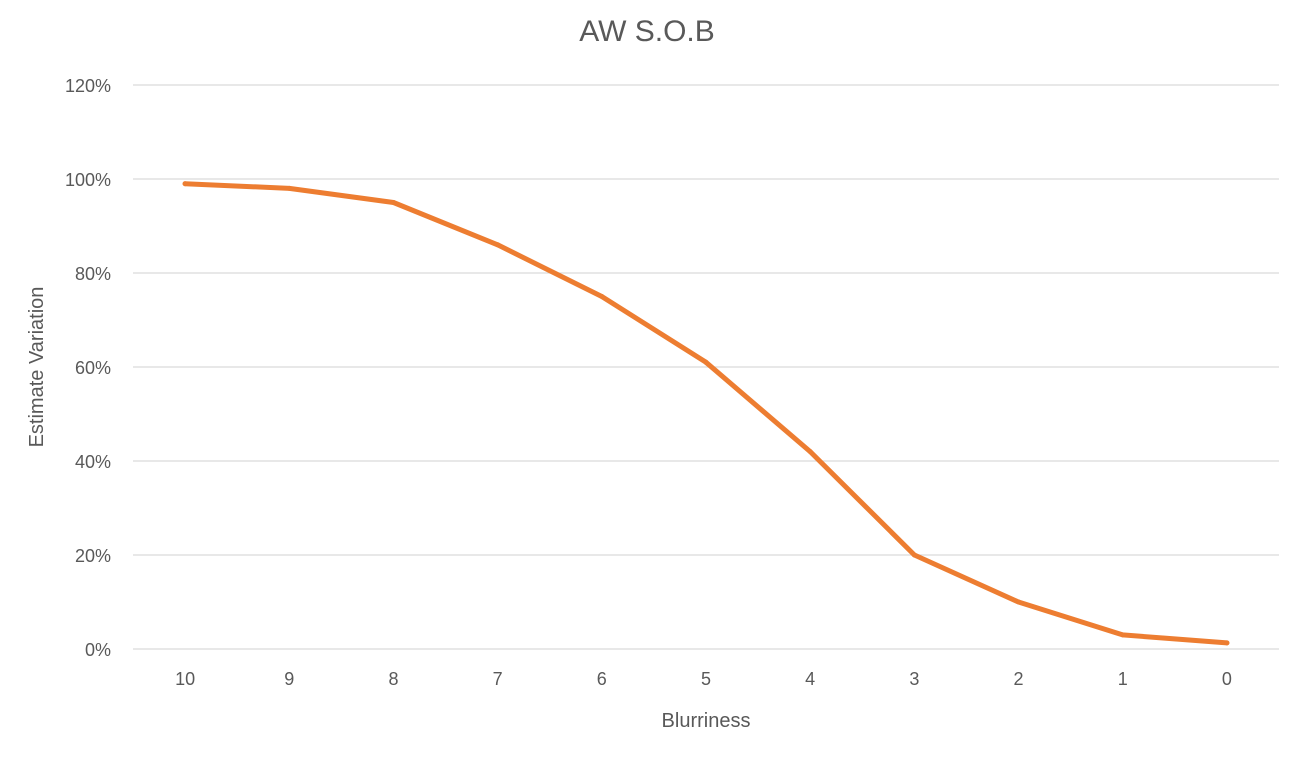  I want to click on y-tick-label: 100%, so click(88, 180).